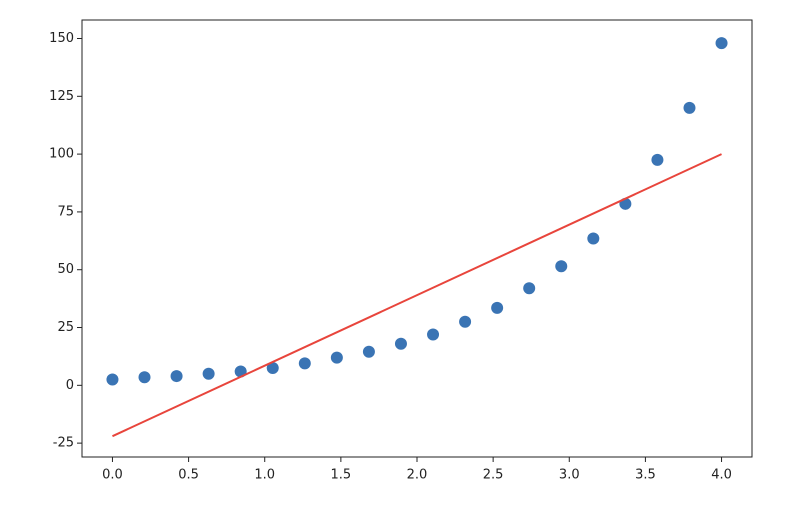 This screenshot has height=508, width=798. Describe the element at coordinates (70, 385) in the screenshot. I see `y-tick-label: 0` at that location.